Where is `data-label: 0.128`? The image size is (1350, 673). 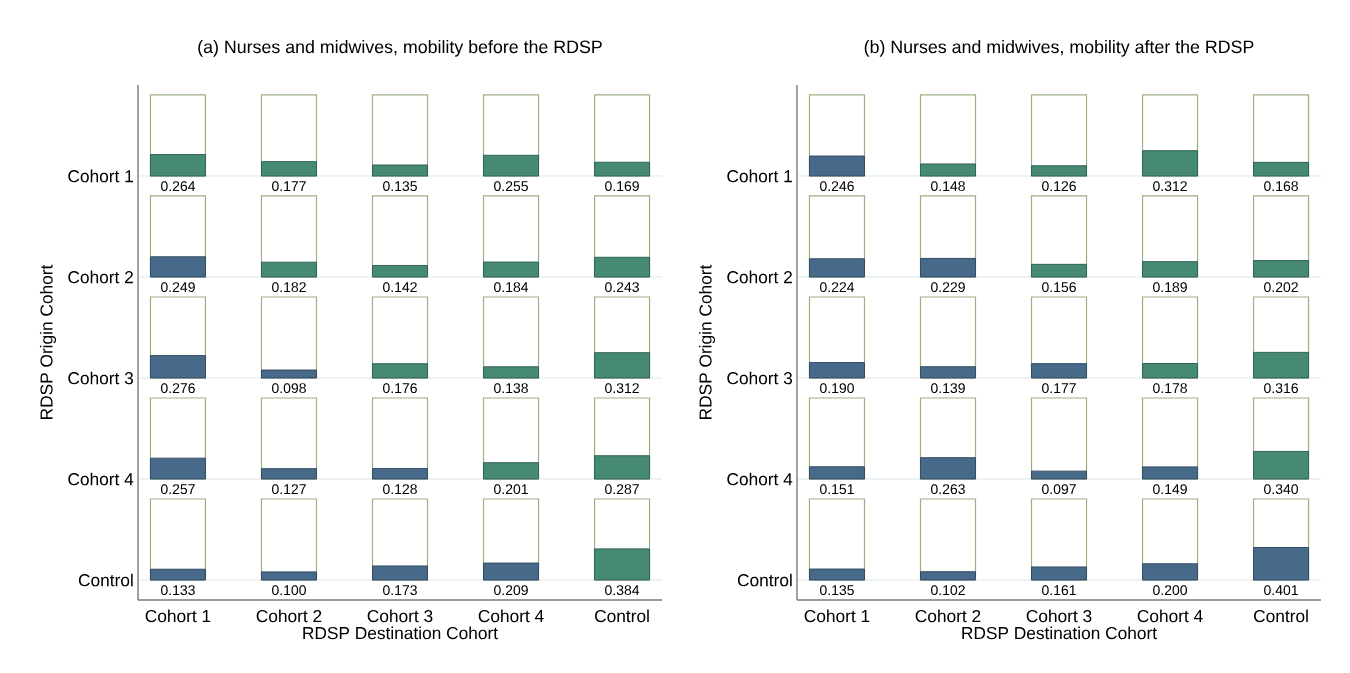 data-label: 0.128 is located at coordinates (400, 489).